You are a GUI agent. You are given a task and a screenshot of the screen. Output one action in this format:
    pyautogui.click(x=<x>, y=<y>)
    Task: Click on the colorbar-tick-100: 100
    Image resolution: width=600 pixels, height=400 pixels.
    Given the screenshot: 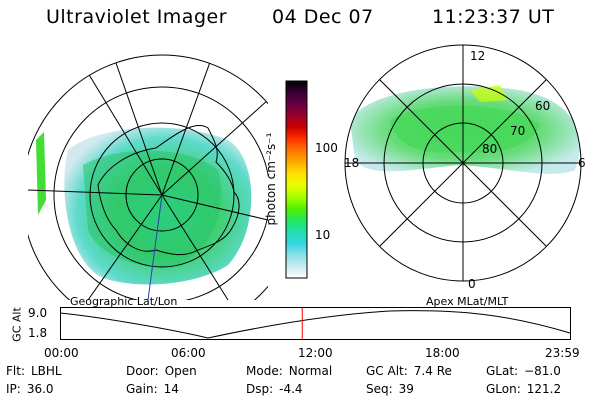 What is the action you would take?
    pyautogui.click(x=326, y=148)
    